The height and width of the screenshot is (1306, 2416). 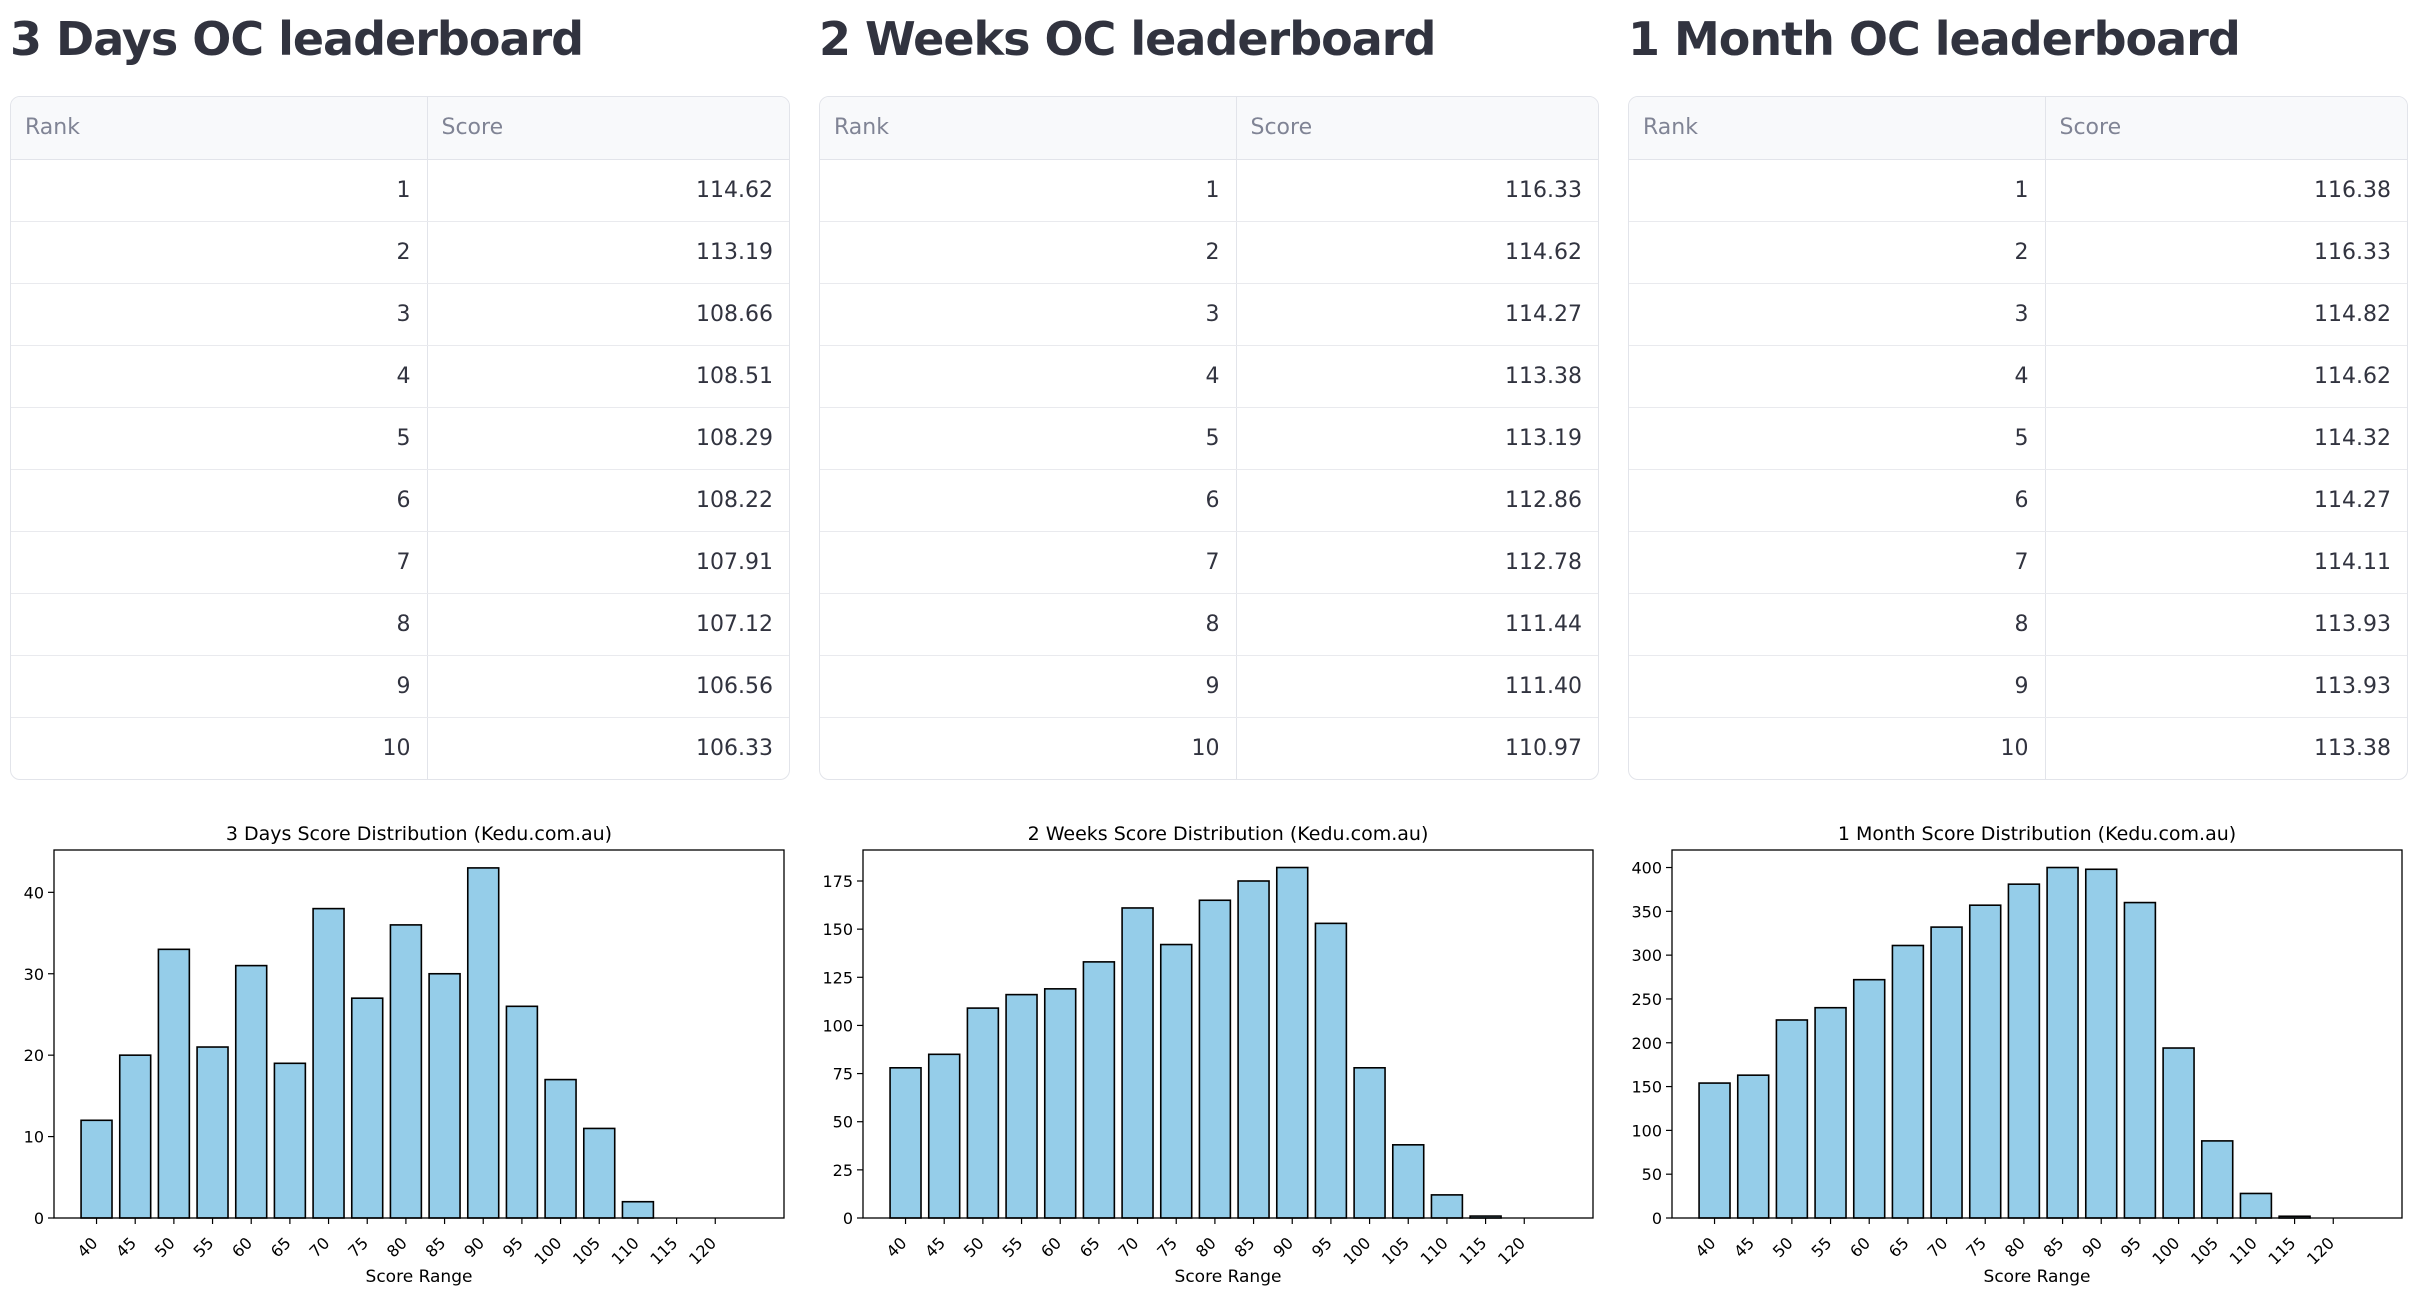 I want to click on score-cell: 114.82, so click(x=2226, y=314).